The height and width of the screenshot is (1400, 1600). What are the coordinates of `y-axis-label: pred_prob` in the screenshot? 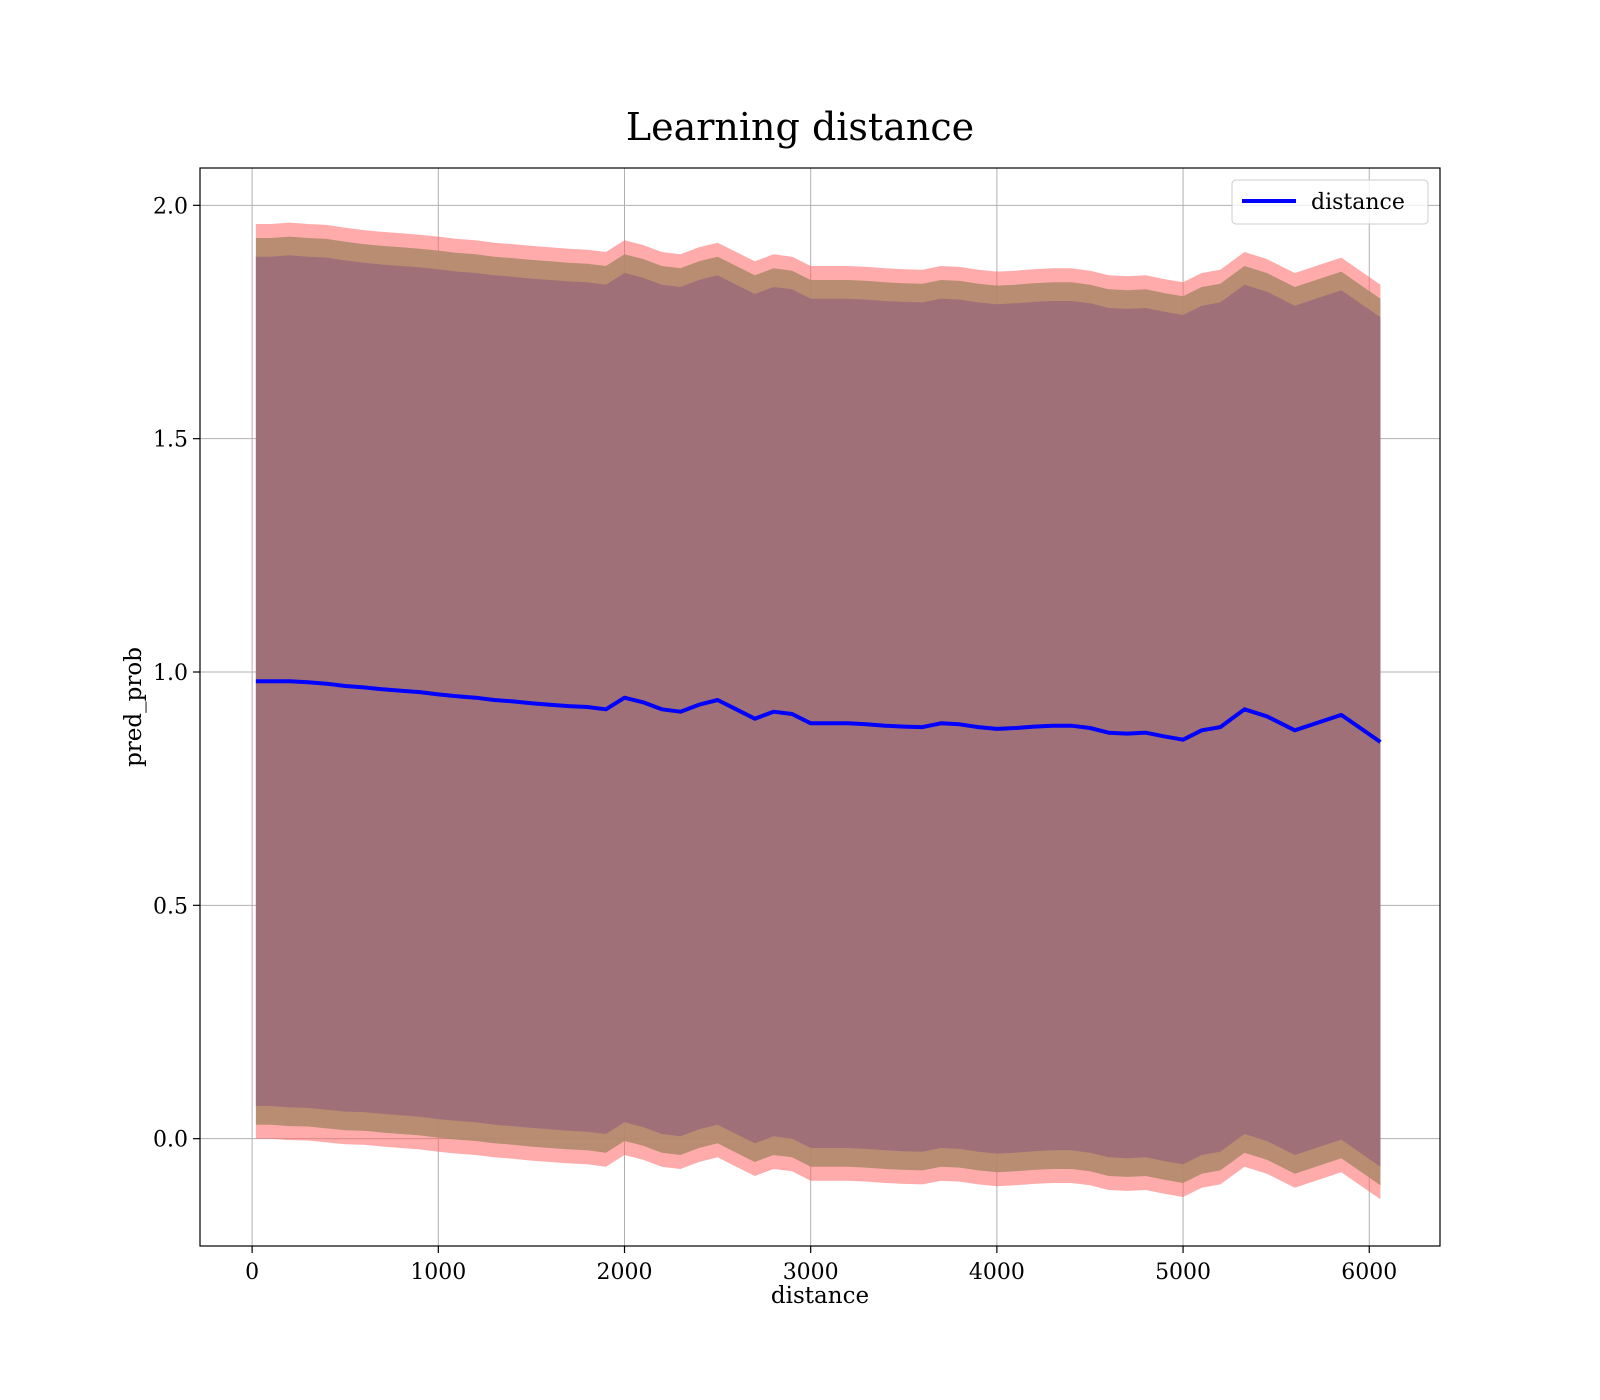 It's located at (134, 707).